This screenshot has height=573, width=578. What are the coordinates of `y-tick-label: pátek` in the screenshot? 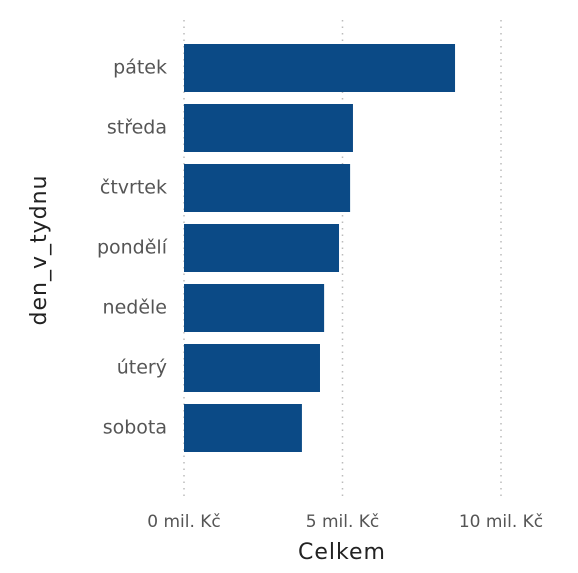 It's located at (140, 68).